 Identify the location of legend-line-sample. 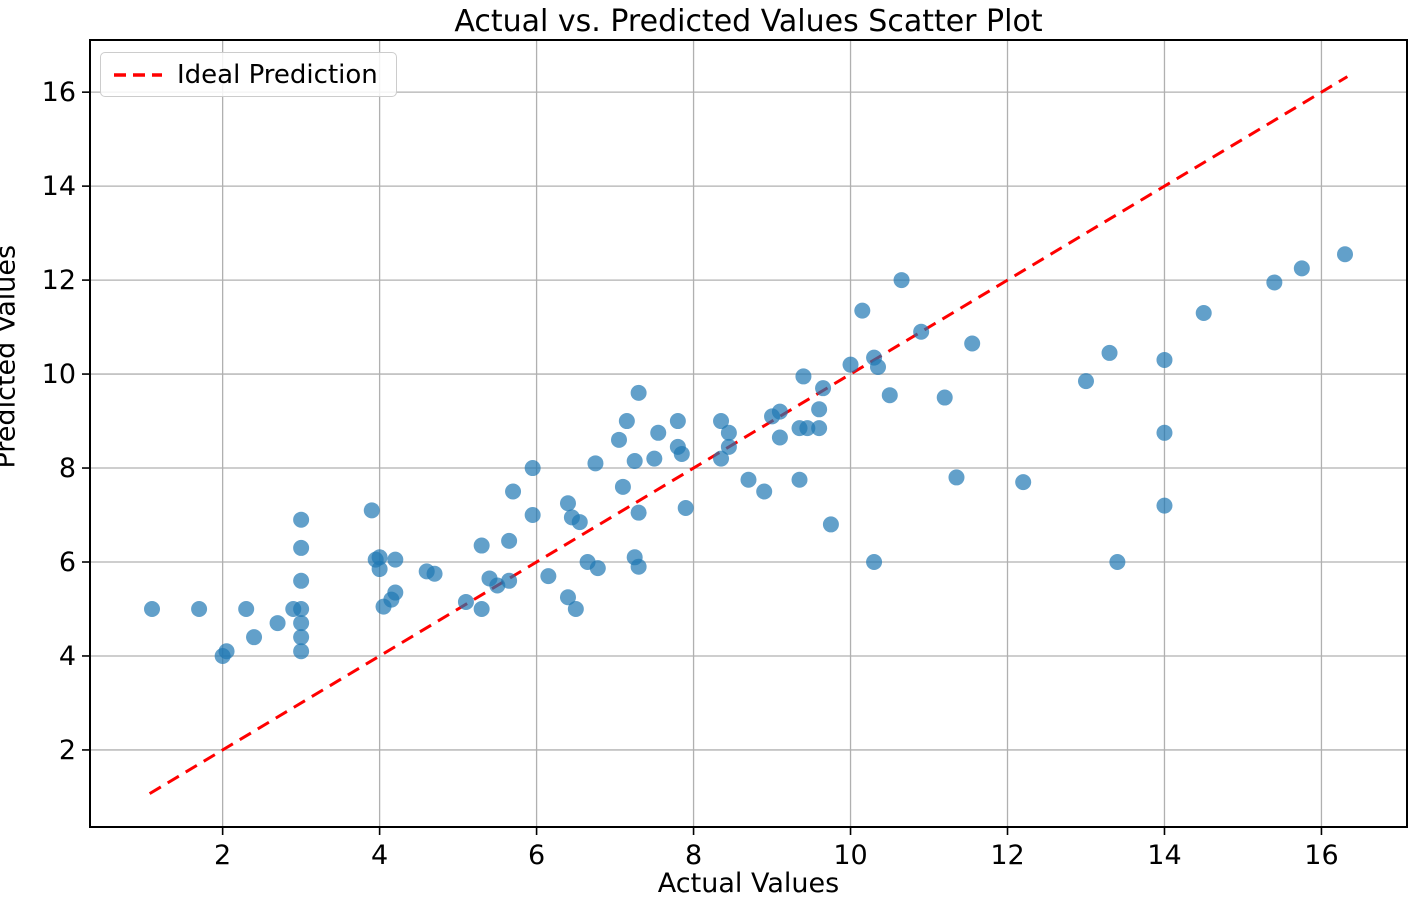
(138, 74).